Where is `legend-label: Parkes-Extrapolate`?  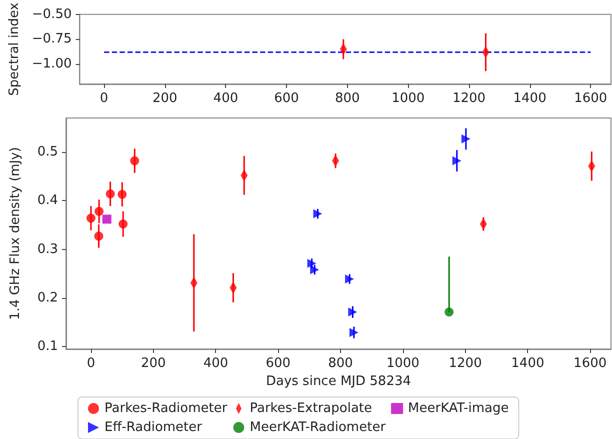 legend-label: Parkes-Extrapolate is located at coordinates (311, 408).